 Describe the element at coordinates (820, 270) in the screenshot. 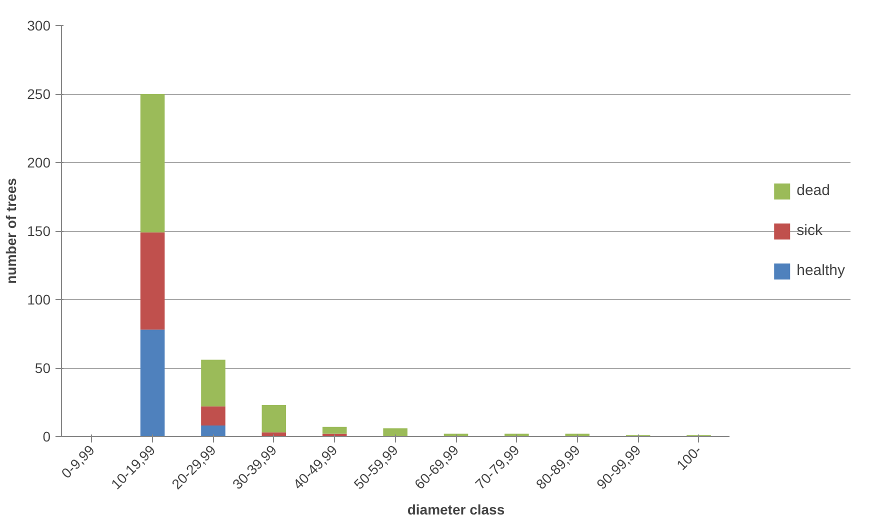

I see `legend-label: healthy` at that location.